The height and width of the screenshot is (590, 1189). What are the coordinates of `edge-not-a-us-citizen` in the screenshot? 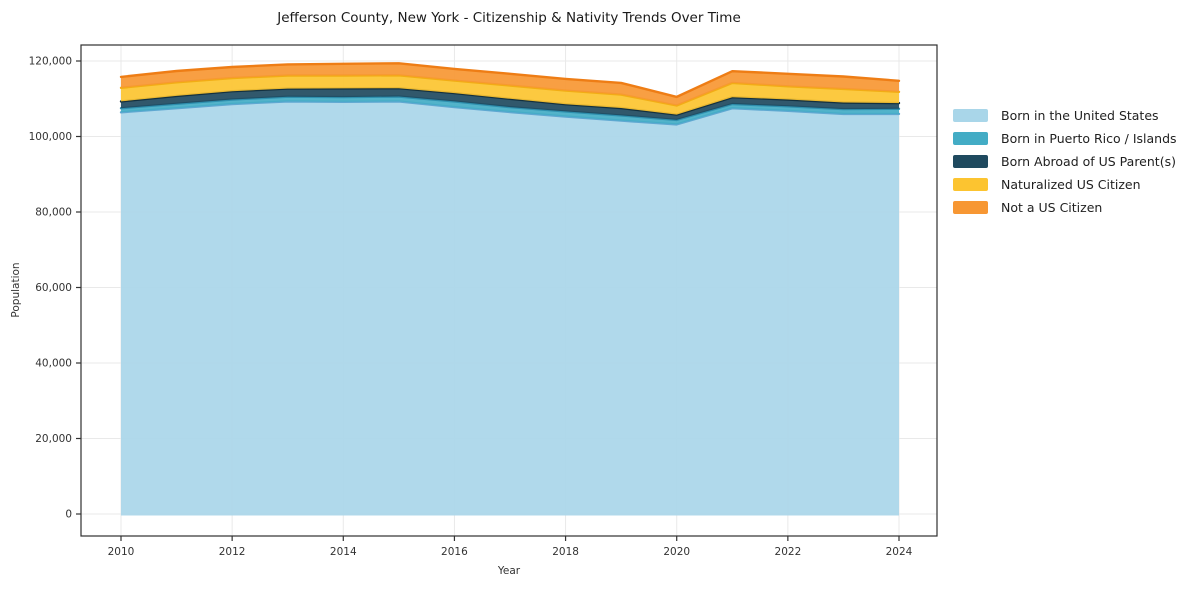 It's located at (510, 80).